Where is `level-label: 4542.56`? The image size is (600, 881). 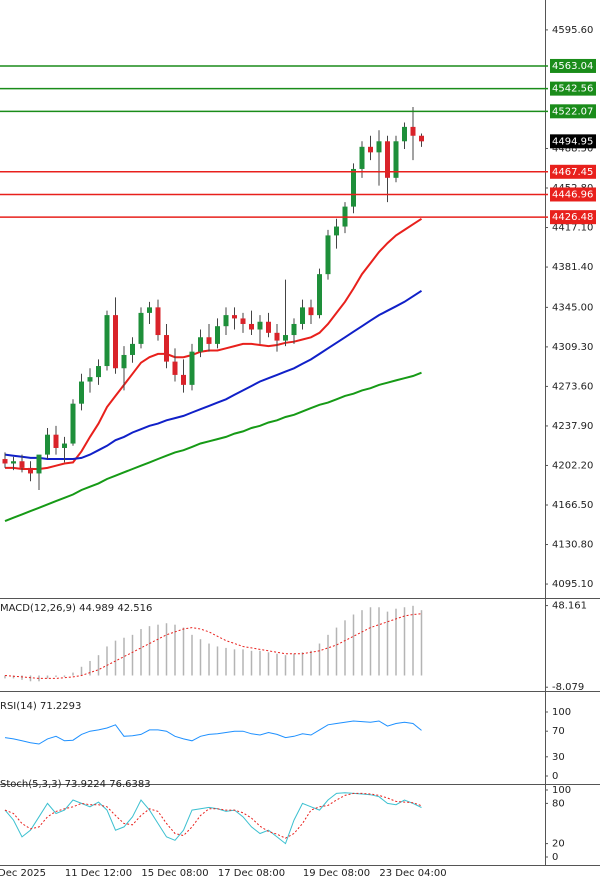
level-label: 4542.56 is located at coordinates (572, 89).